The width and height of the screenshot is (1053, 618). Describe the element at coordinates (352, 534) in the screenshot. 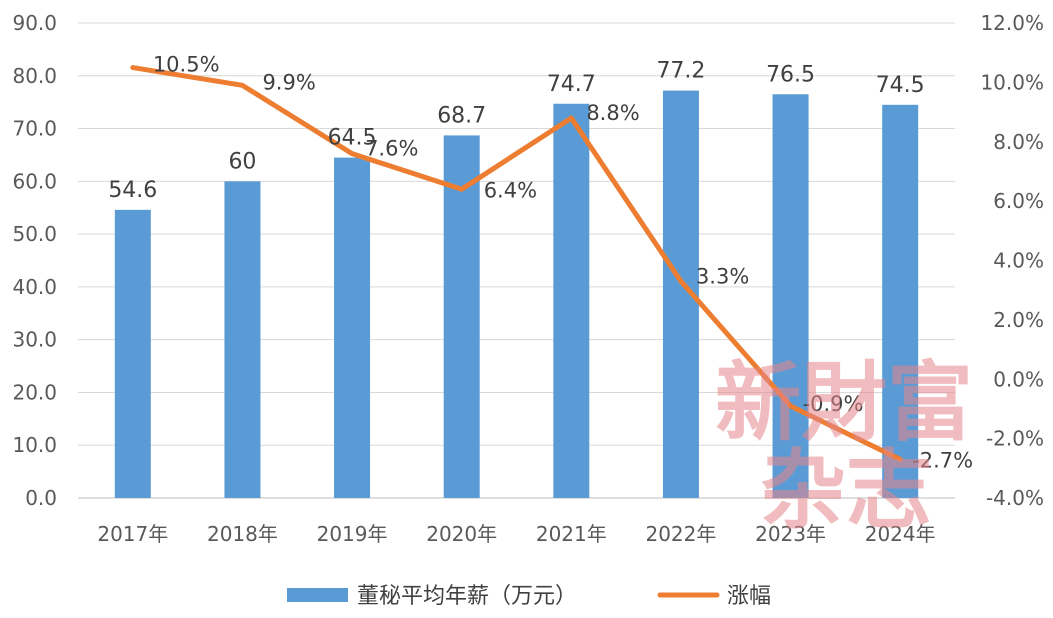

I see `x-axis-tick-label: 2019年` at that location.